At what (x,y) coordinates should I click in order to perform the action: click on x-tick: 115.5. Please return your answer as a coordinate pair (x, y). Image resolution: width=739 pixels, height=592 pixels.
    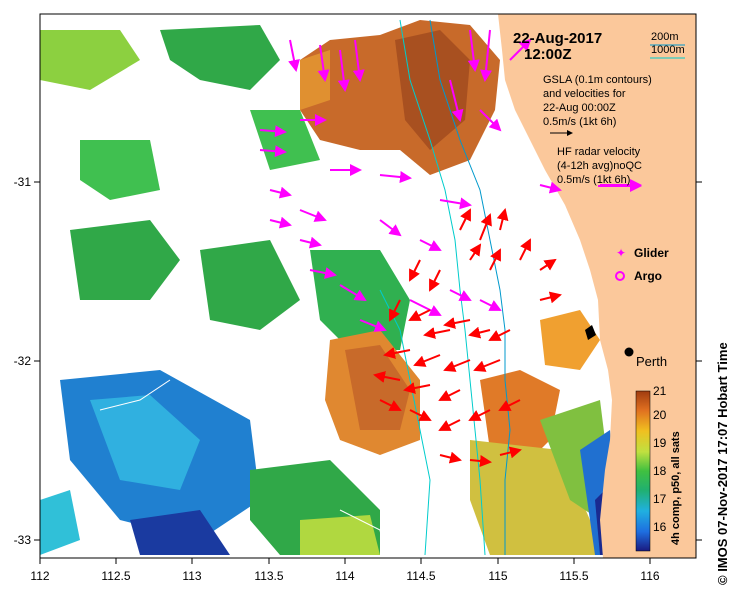
    Looking at the image, I should click on (573, 576).